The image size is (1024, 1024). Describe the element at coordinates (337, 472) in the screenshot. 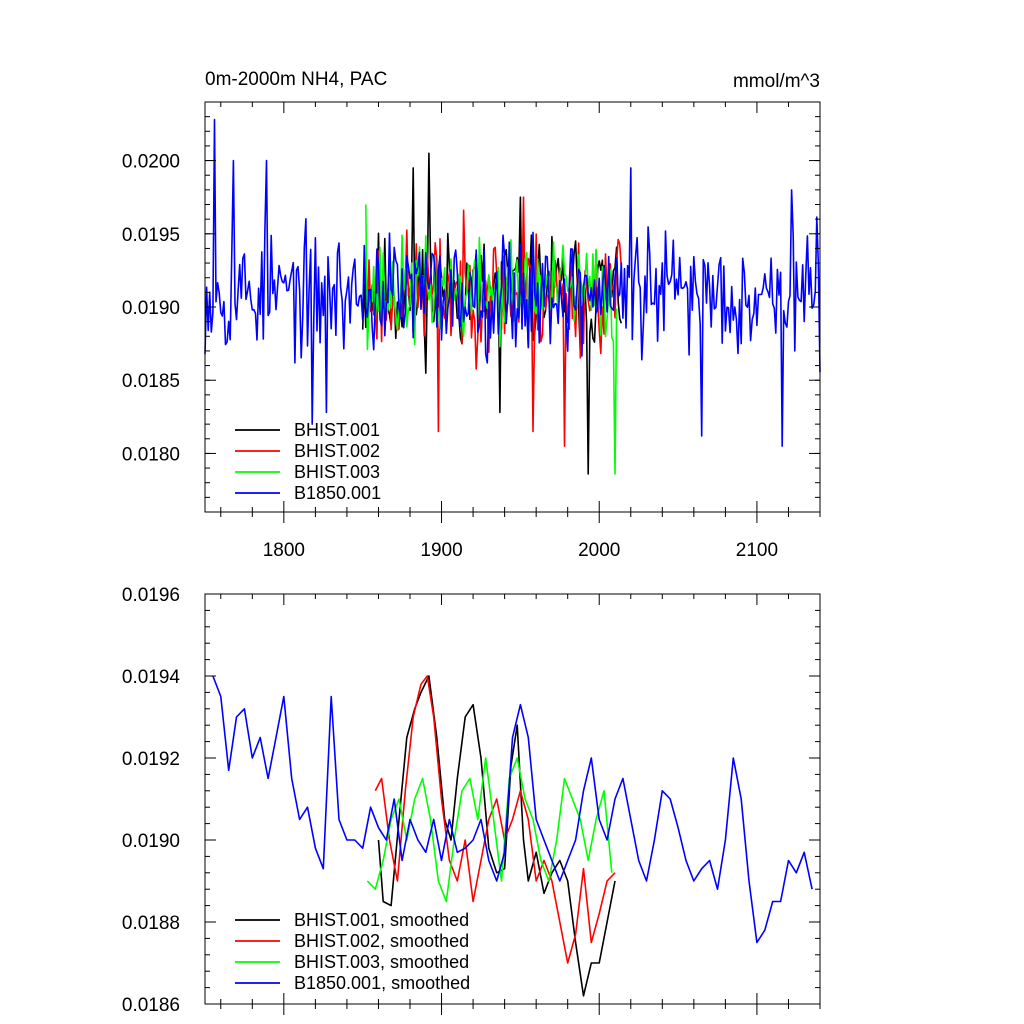

I see `top-legend-label-2: BHIST.003` at that location.